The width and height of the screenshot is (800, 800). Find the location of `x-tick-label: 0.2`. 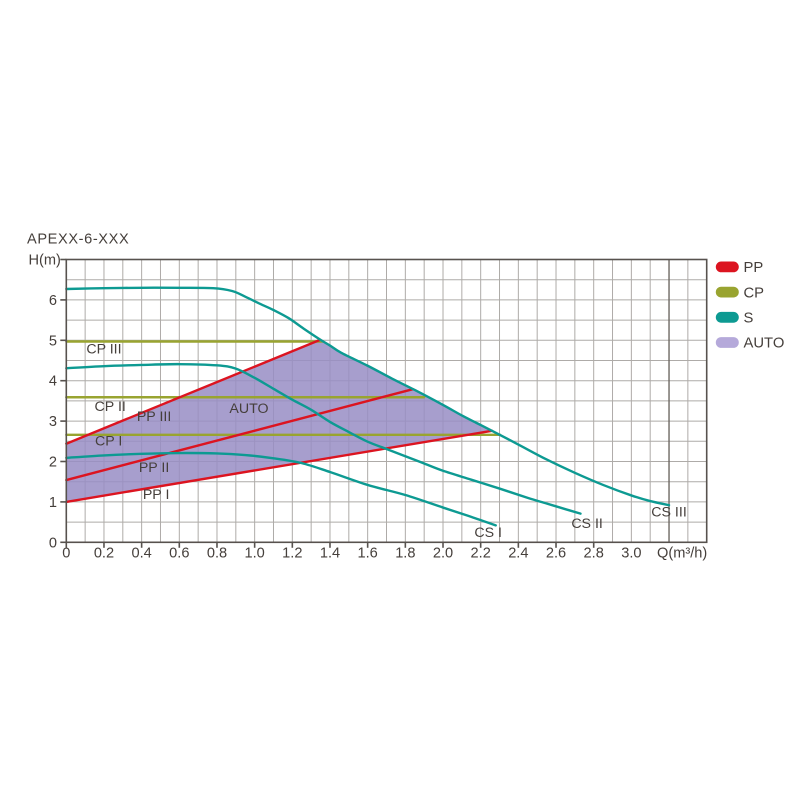

x-tick-label: 0.2 is located at coordinates (104, 554).